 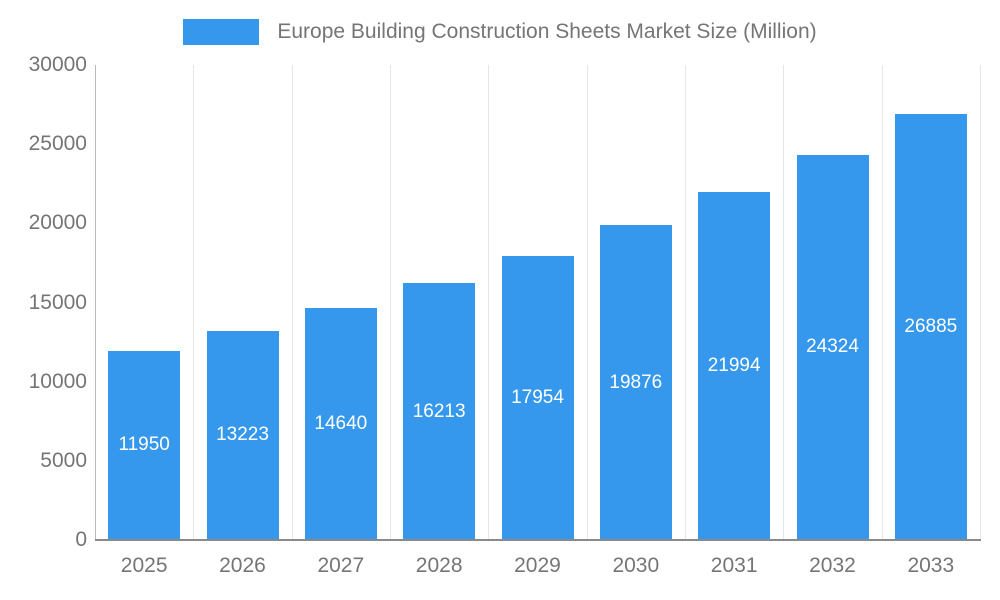 What do you see at coordinates (221, 32) in the screenshot?
I see `legend-swatch` at bounding box center [221, 32].